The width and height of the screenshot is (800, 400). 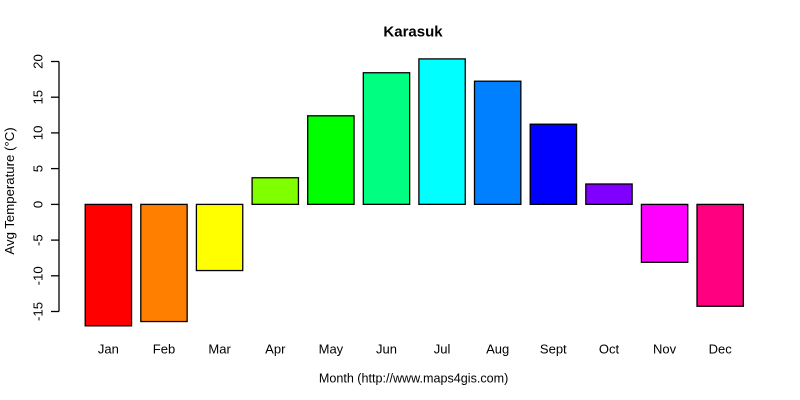 I want to click on svg-text: May, so click(x=331, y=349).